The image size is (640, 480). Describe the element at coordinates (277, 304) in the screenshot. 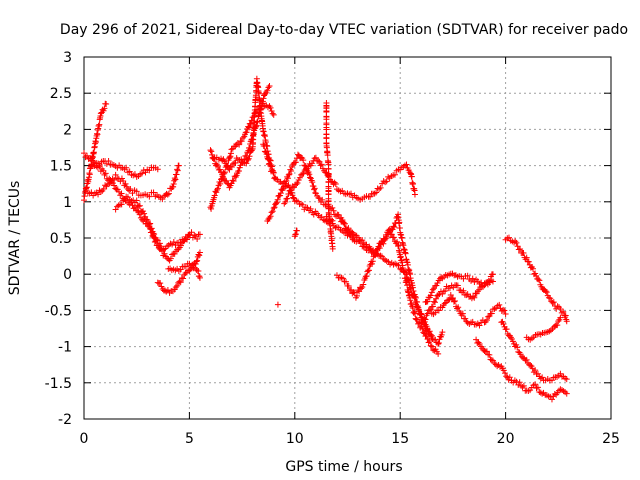

I see `series-track-p` at that location.